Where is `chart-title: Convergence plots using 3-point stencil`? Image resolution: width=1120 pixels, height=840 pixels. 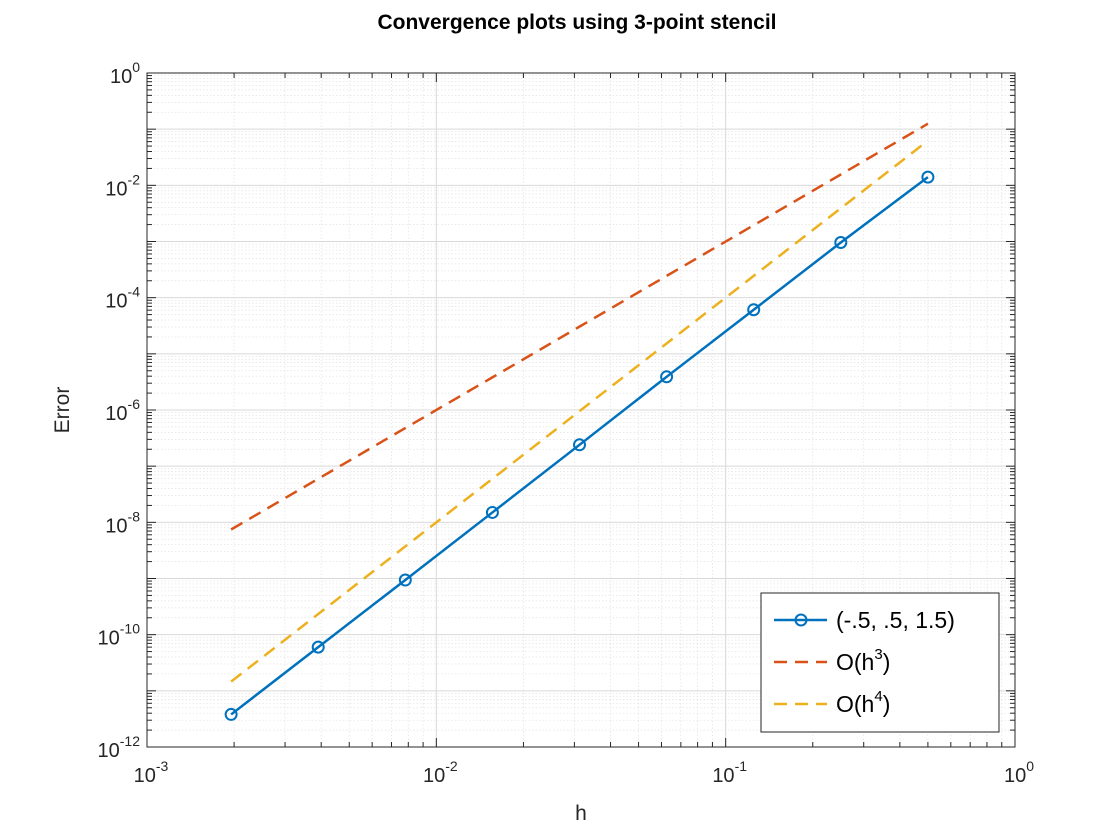 chart-title: Convergence plots using 3-point stencil is located at coordinates (576, 22).